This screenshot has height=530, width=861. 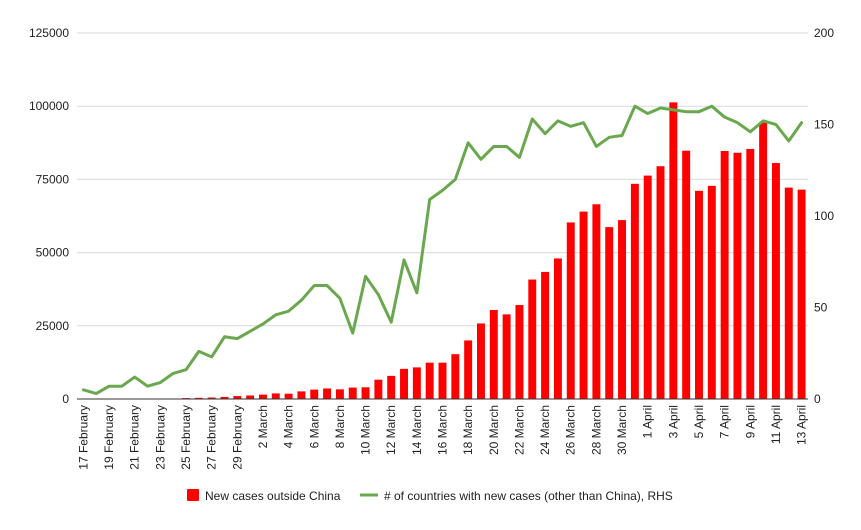 I want to click on x-tick-label-16: 20 March, so click(x=494, y=430).